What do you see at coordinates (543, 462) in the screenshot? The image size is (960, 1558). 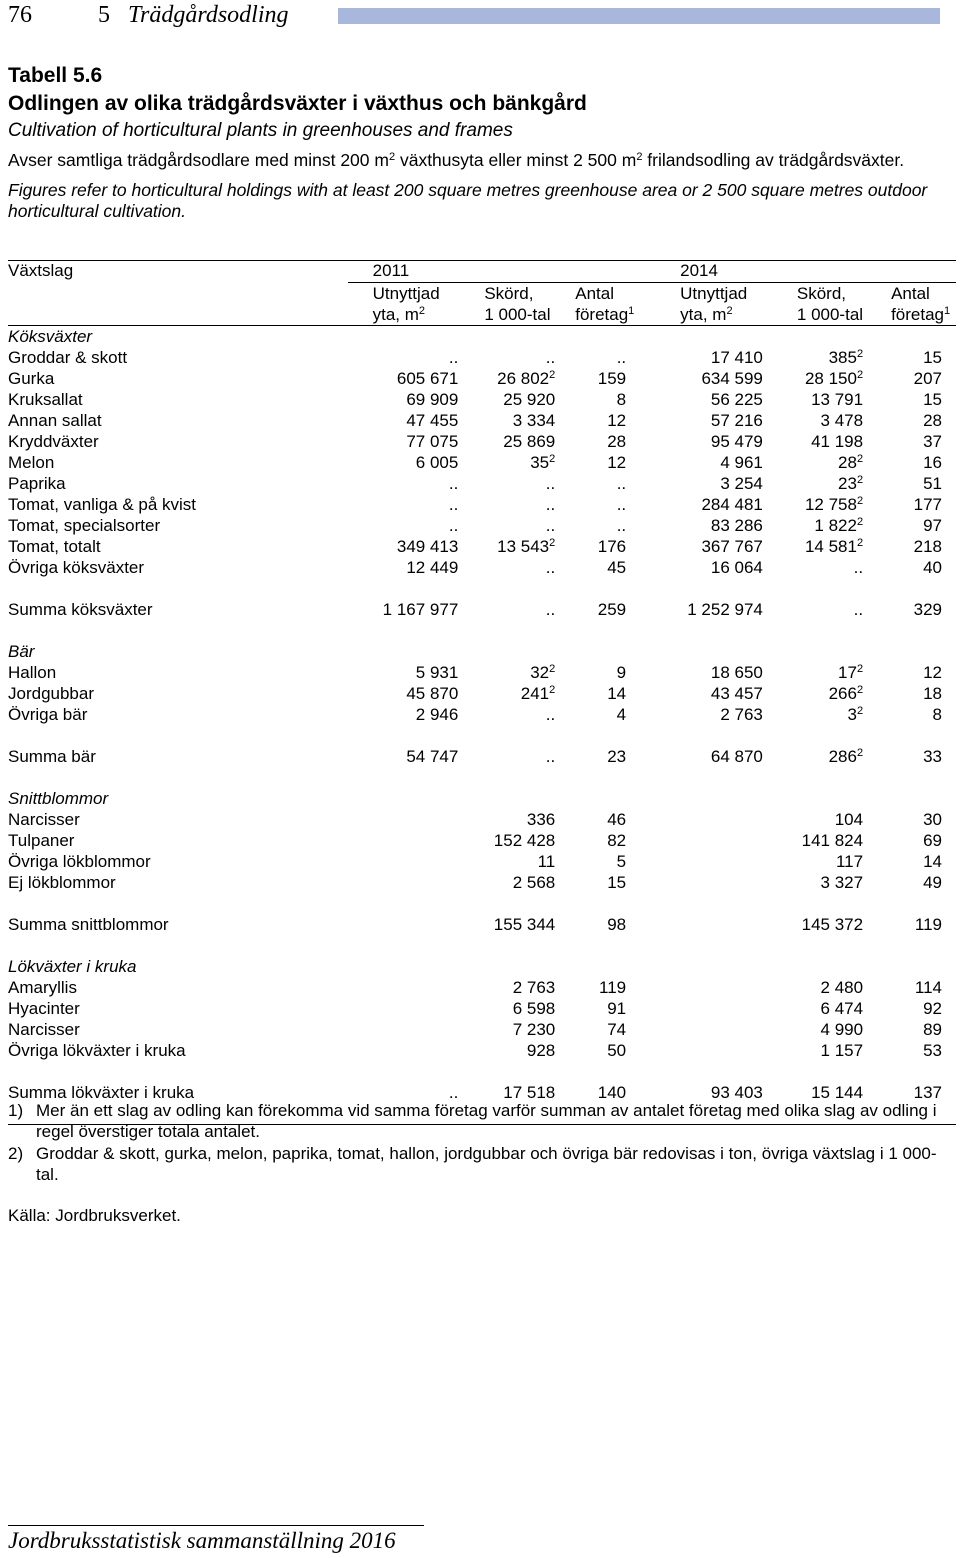 I see `harvest-2011-cell: 352` at bounding box center [543, 462].